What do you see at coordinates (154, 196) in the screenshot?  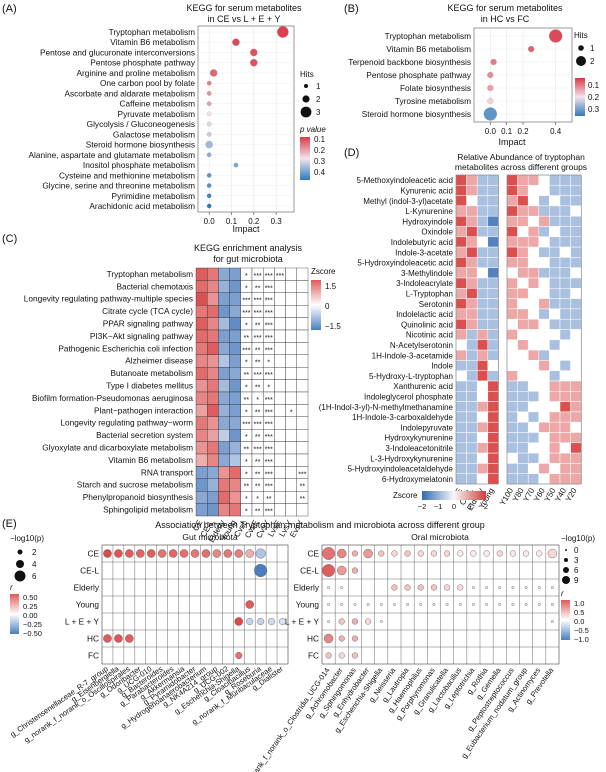 I see `panel-a-pathway-label: Pyrimidine metabolism` at bounding box center [154, 196].